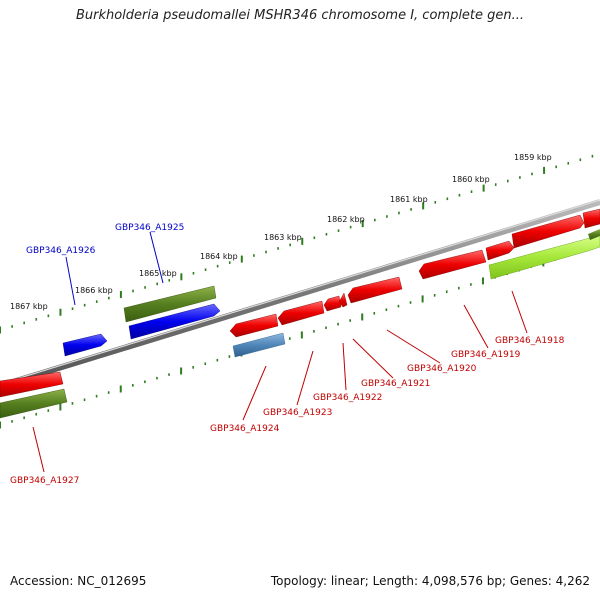 This screenshot has height=600, width=600. I want to click on gene-label-GBP346_A1923: GBP346_A1923, so click(297, 413).